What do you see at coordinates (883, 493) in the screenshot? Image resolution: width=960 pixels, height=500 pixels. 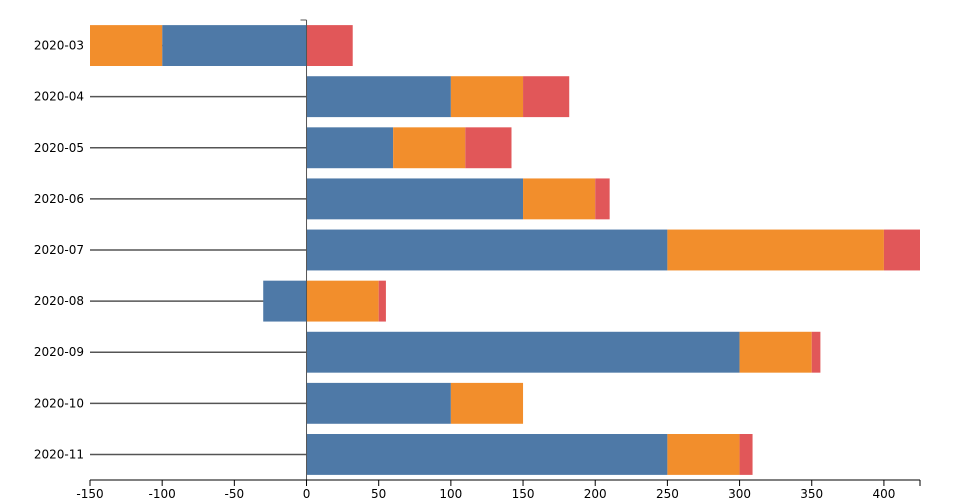 I see `x-tick-label: 400` at bounding box center [883, 493].